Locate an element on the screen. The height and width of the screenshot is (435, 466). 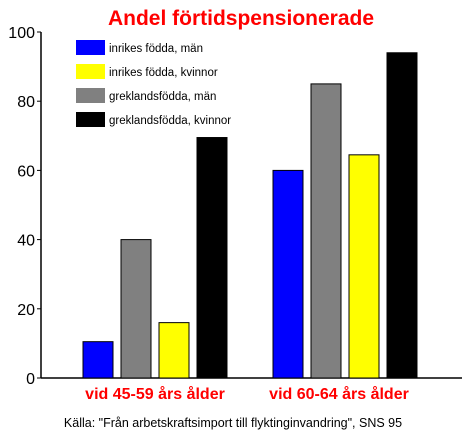
legend-label: greklandsfödda, kvinnor is located at coordinates (170, 121).